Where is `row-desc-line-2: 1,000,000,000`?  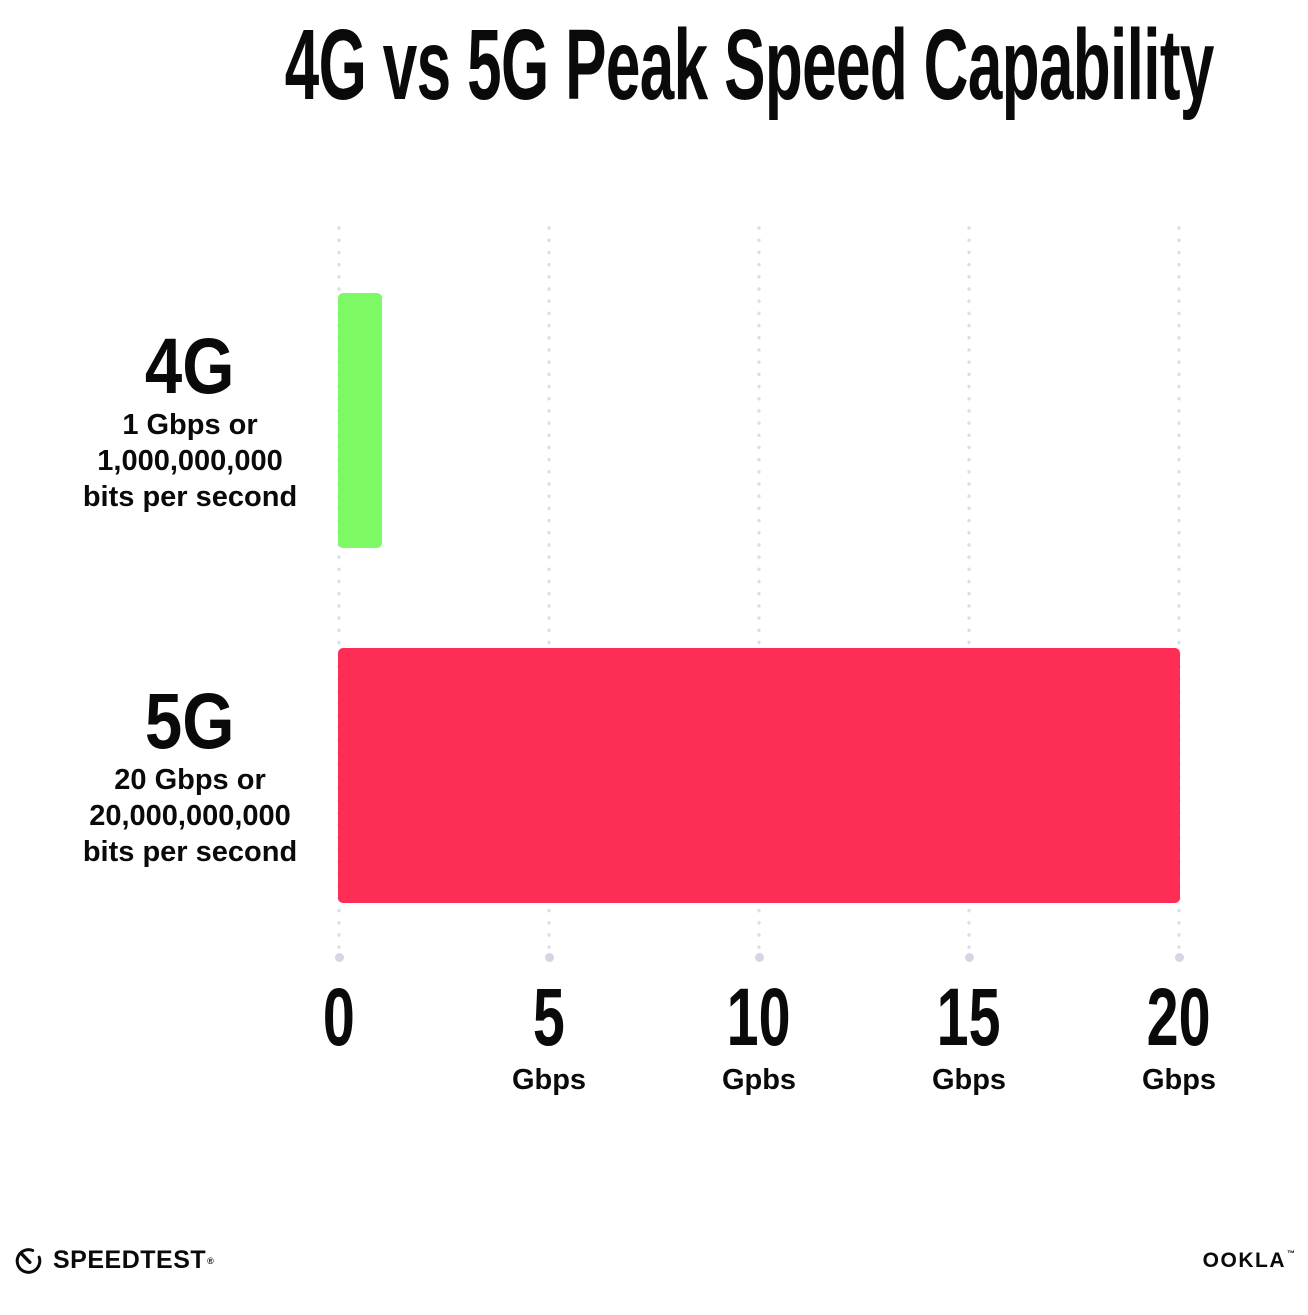 row-desc-line-2: 1,000,000,000 is located at coordinates (190, 461).